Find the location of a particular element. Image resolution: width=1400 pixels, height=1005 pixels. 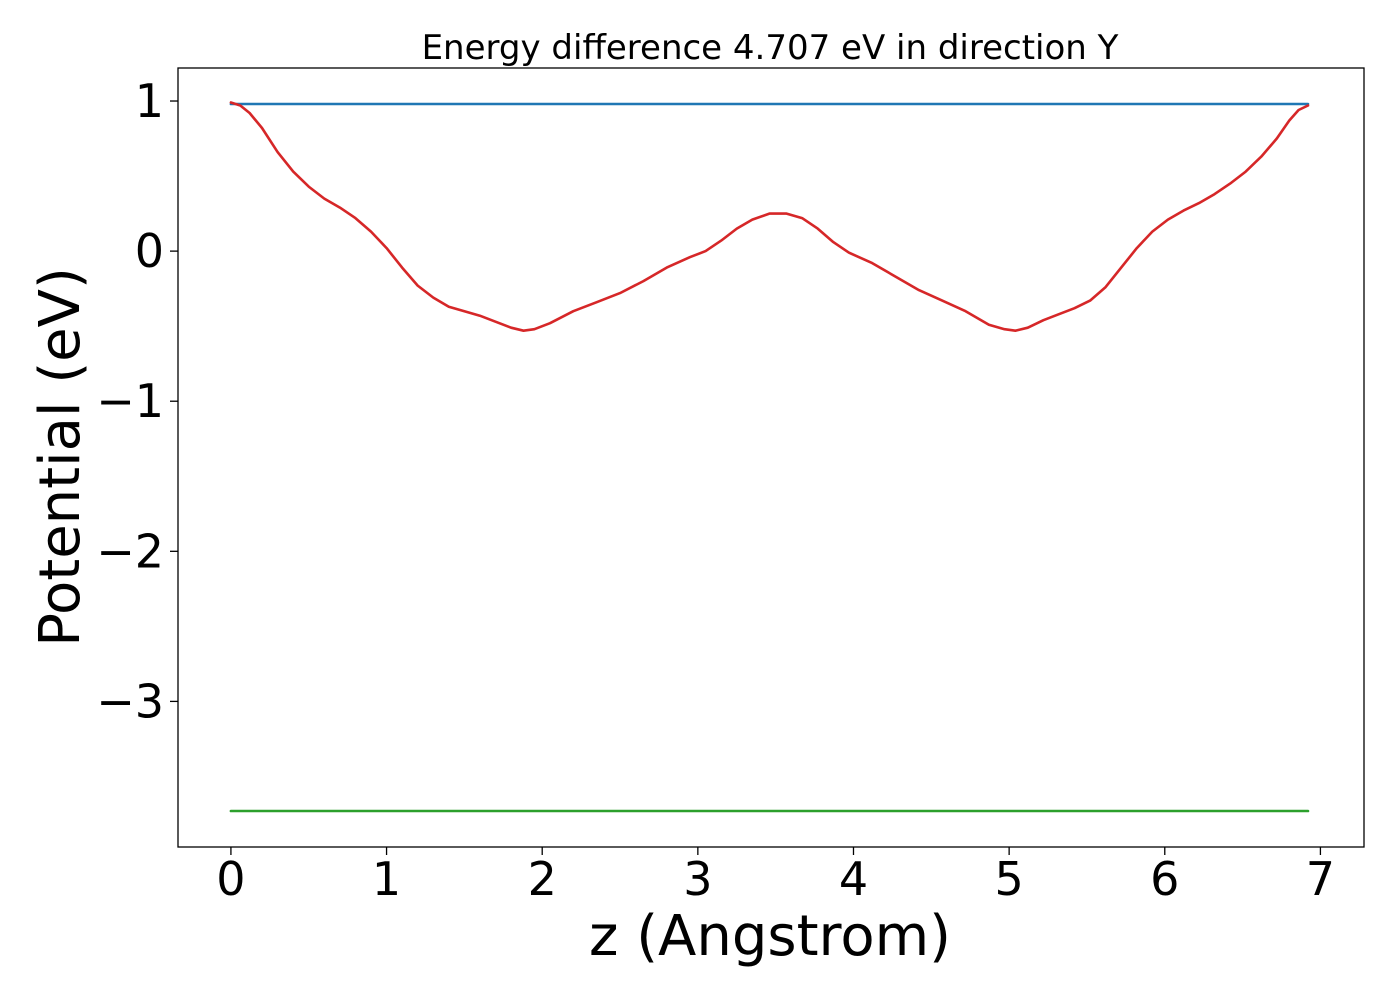

y-tick-label: −1 is located at coordinates (130, 401).